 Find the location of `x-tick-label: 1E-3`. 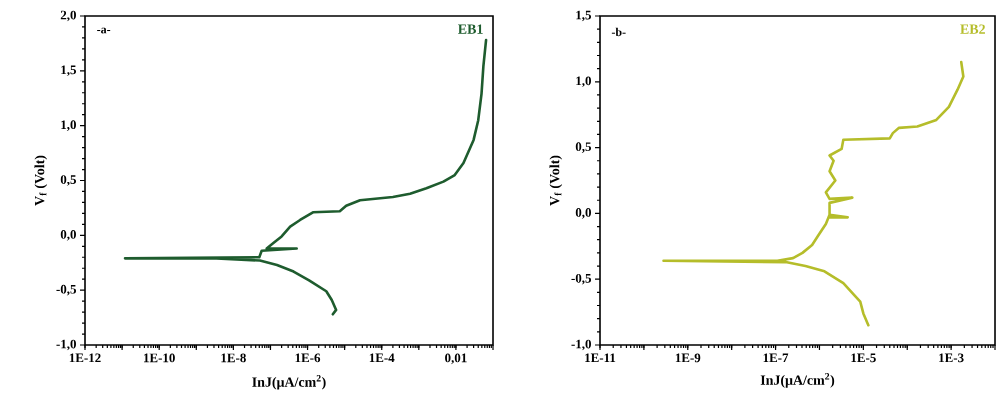

x-tick-label: 1E-3 is located at coordinates (951, 358).